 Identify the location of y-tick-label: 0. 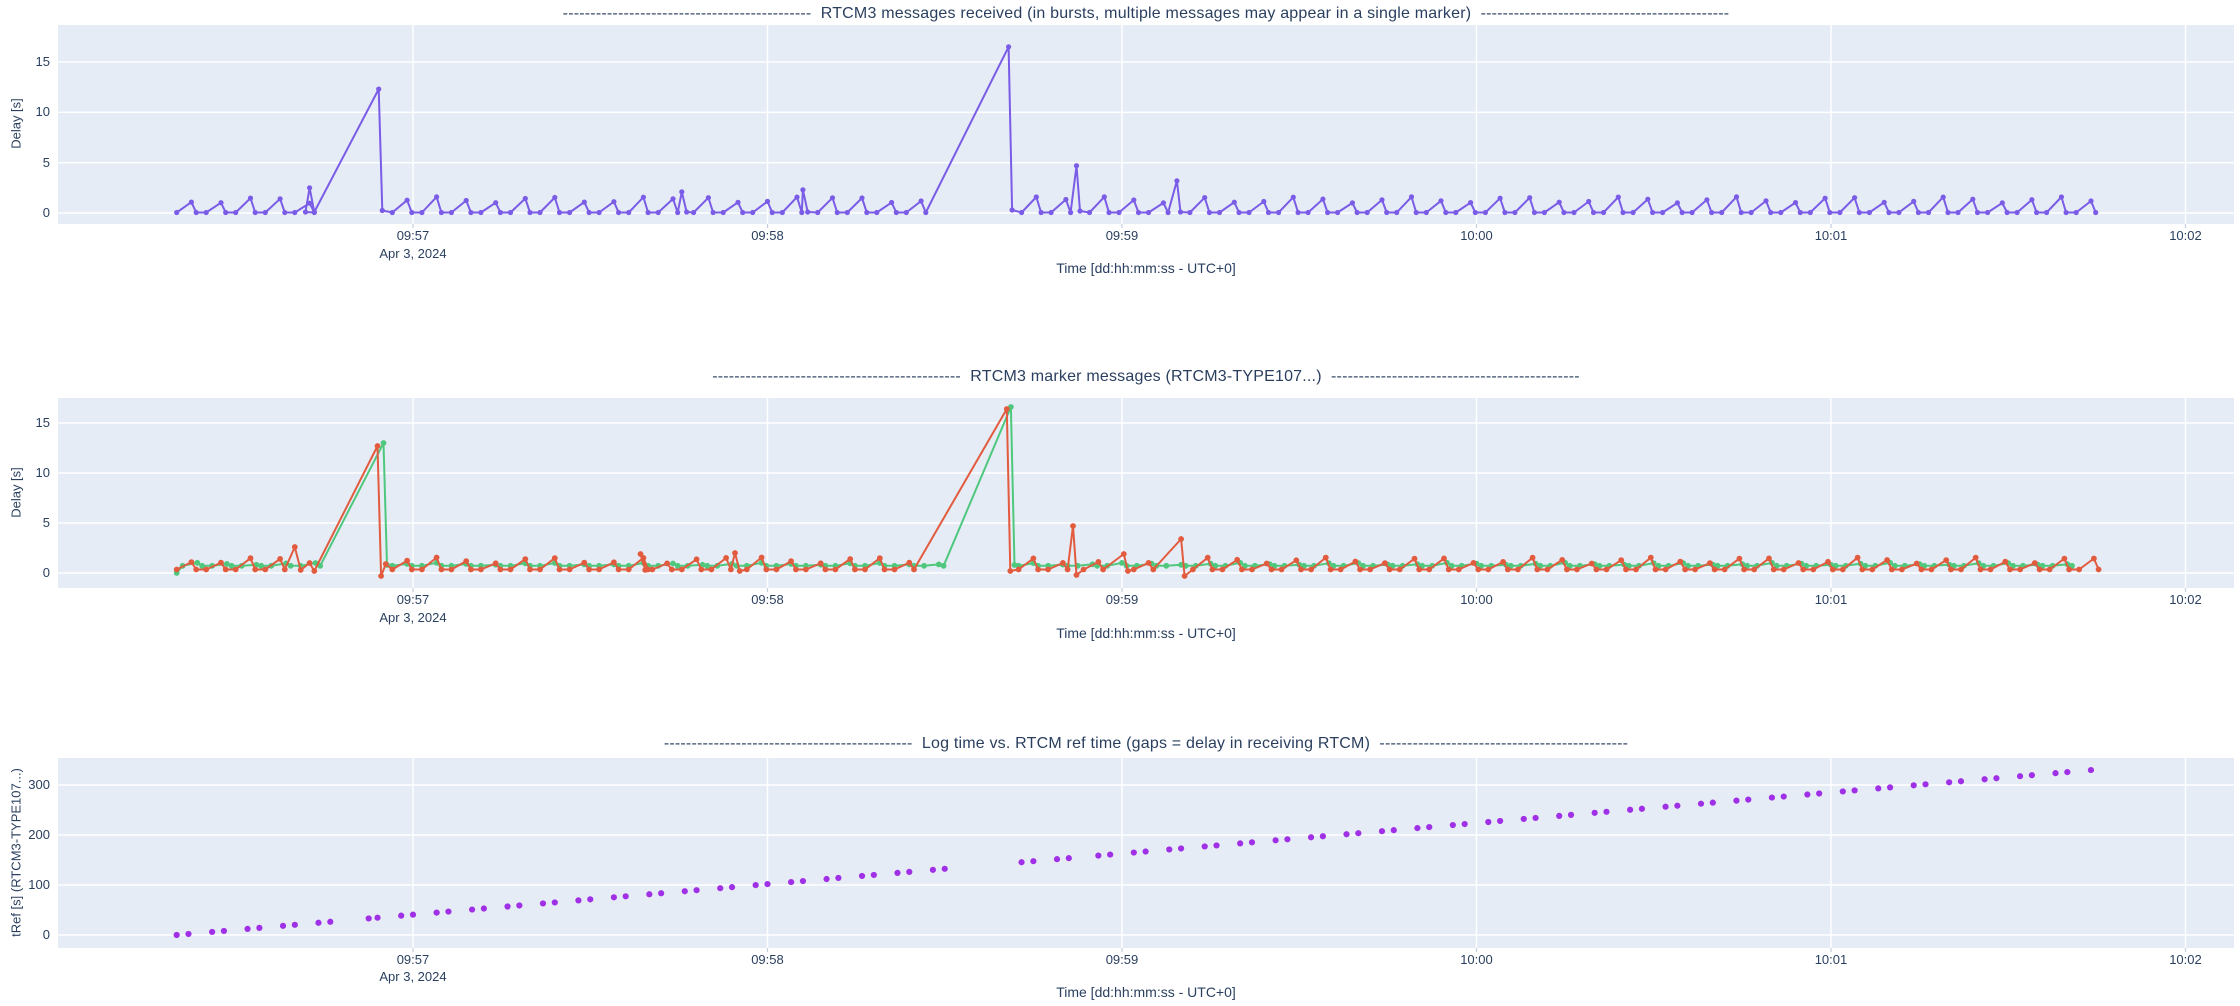
(46, 212).